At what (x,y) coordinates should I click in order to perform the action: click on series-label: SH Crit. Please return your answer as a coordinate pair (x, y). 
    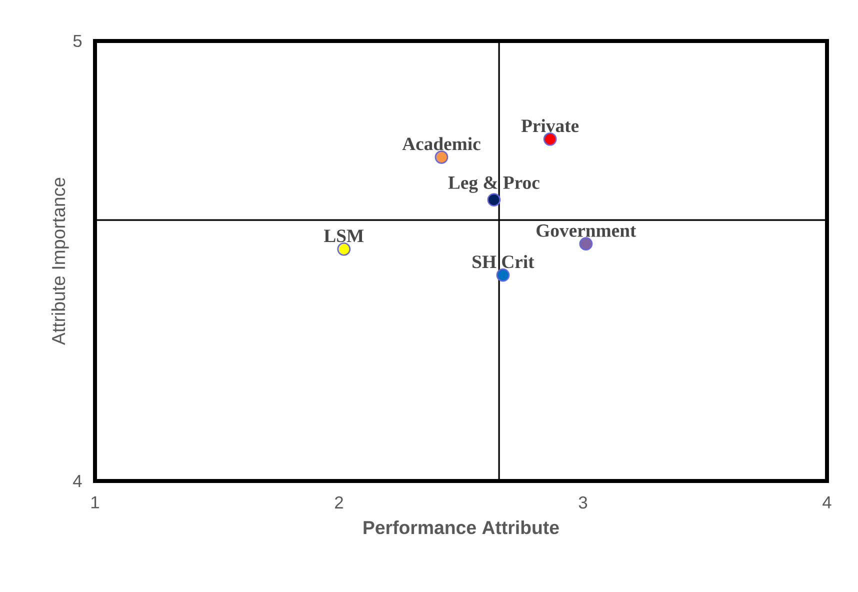
    Looking at the image, I should click on (503, 261).